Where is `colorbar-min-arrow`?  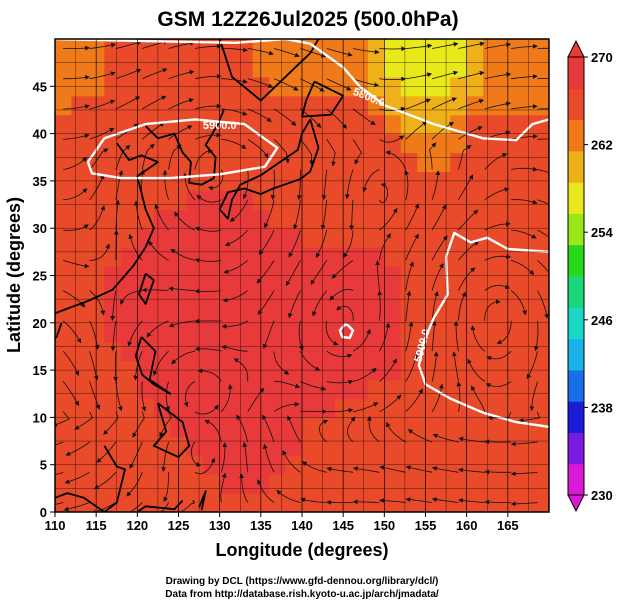
colorbar-min-arrow is located at coordinates (576, 503).